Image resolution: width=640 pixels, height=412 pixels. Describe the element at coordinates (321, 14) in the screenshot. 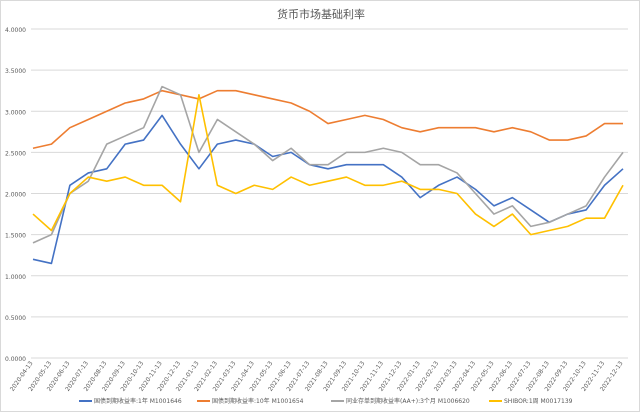

I see `chart-title: 货币市场基础利率` at that location.